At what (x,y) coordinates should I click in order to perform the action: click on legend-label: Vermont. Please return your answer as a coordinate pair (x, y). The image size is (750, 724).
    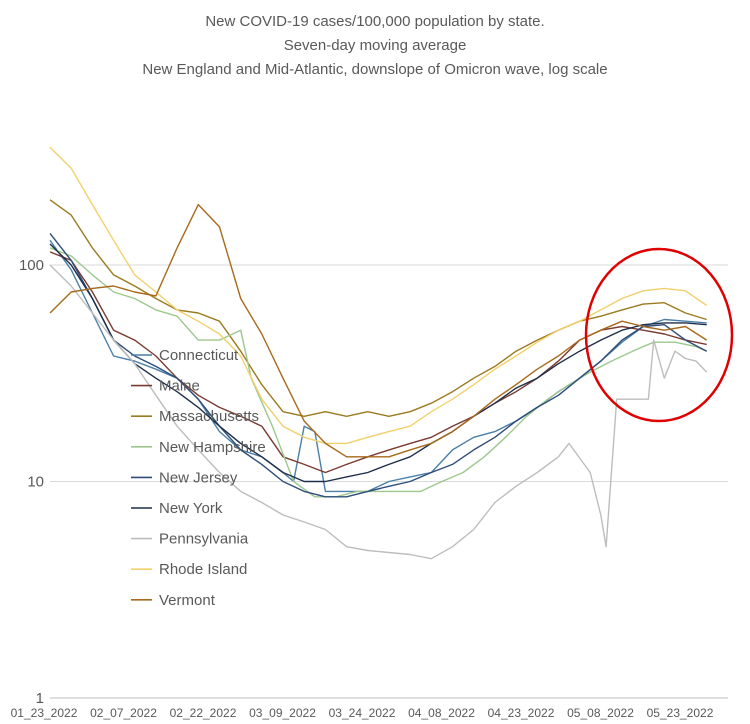
    Looking at the image, I should click on (187, 600).